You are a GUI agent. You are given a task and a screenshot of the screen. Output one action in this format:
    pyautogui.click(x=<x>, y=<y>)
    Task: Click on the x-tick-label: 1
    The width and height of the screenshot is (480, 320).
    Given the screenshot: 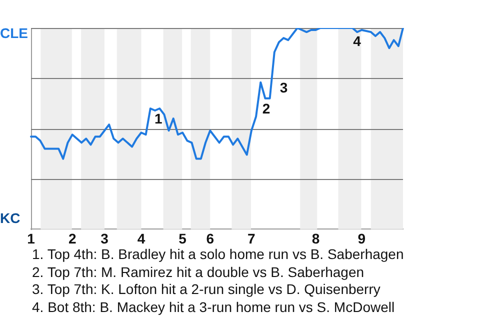 What is the action you would take?
    pyautogui.click(x=31, y=238)
    